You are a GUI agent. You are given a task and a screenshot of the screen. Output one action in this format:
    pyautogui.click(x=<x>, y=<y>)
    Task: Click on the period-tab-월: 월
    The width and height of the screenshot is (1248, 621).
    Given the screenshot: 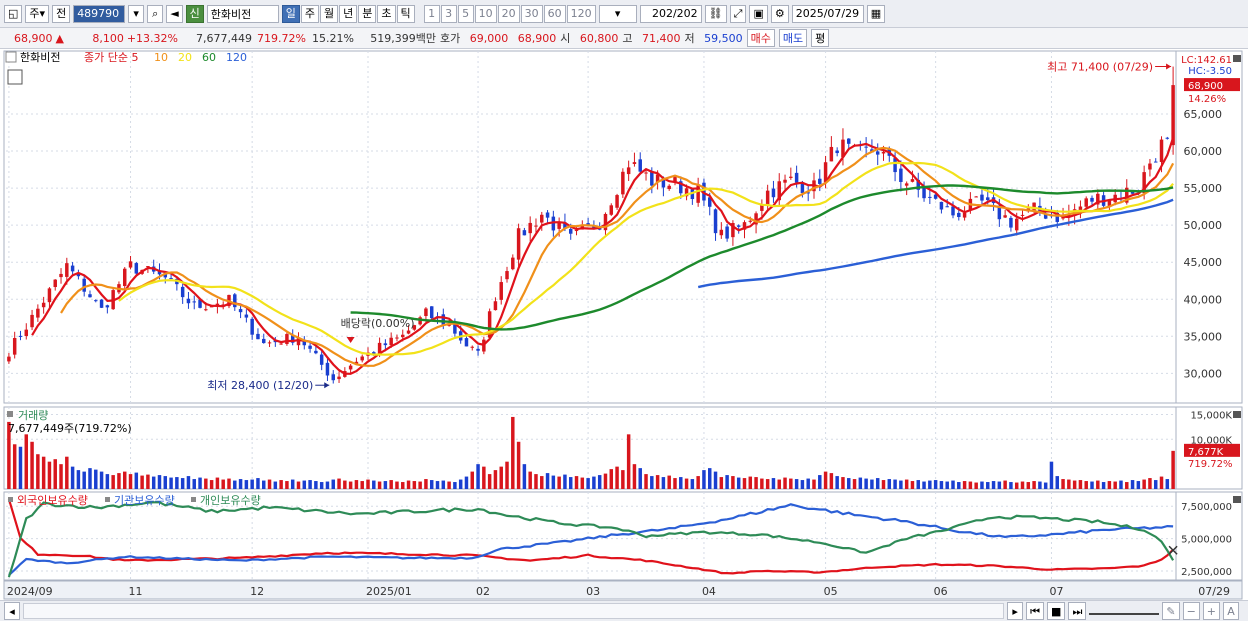 What is the action you would take?
    pyautogui.click(x=329, y=13)
    